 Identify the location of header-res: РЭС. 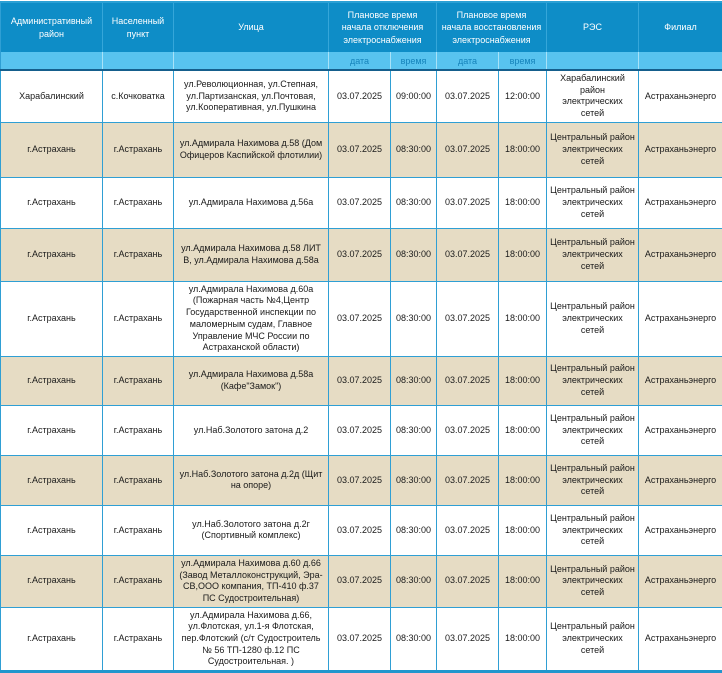
(593, 27).